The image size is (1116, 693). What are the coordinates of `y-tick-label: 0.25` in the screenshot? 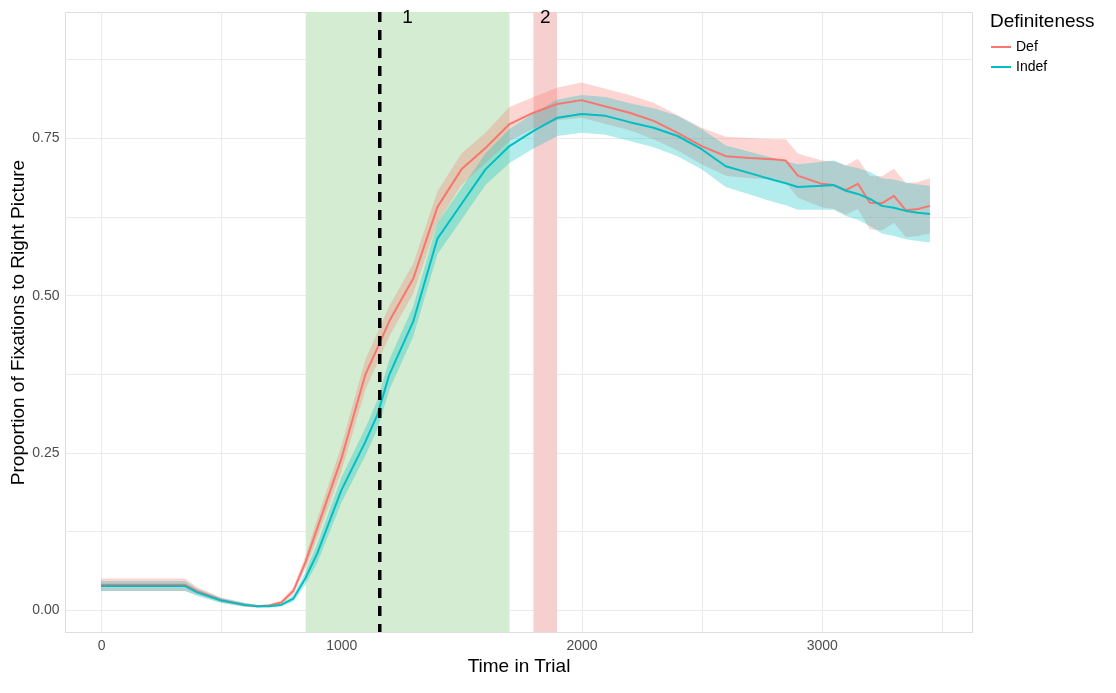 It's located at (46, 452).